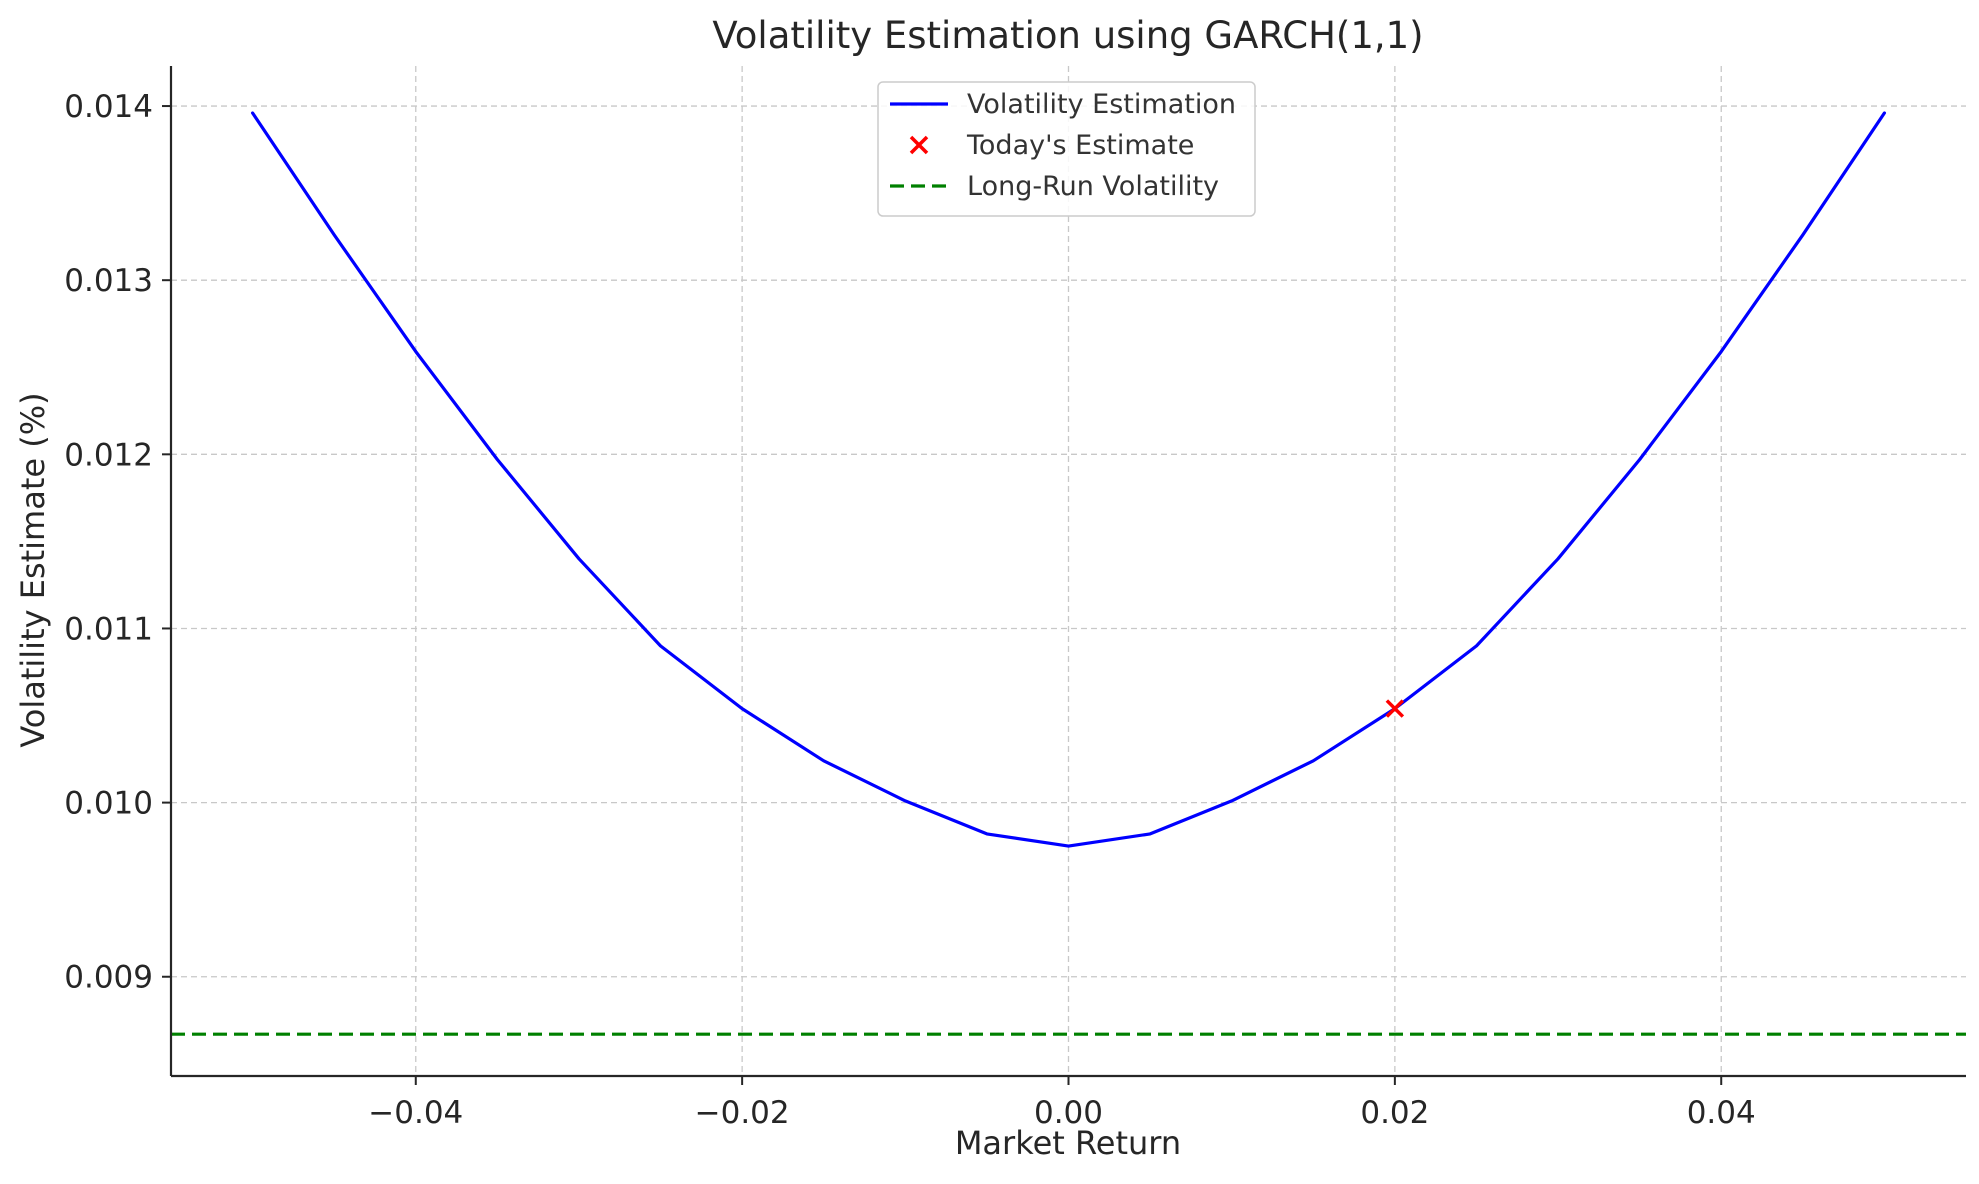 This screenshot has height=1184, width=1979. Describe the element at coordinates (415, 1113) in the screenshot. I see `x-tick-label: −0.04` at that location.